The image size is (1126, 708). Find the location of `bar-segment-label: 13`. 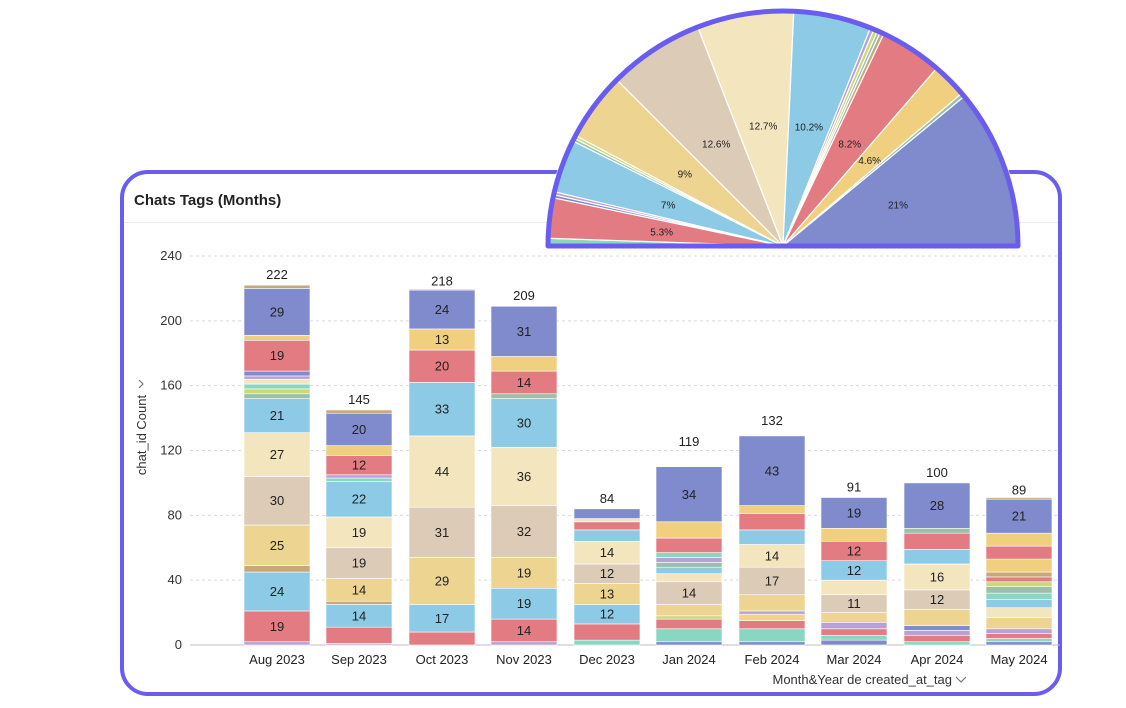

bar-segment-label: 13 is located at coordinates (442, 339).